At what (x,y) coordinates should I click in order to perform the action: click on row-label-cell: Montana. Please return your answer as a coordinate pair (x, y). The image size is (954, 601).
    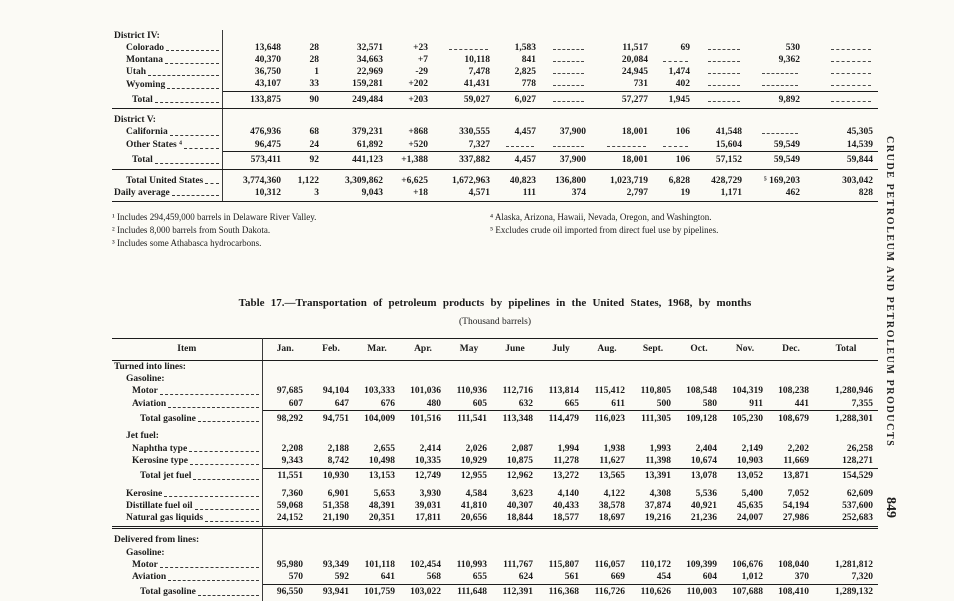
    Looking at the image, I should click on (167, 60).